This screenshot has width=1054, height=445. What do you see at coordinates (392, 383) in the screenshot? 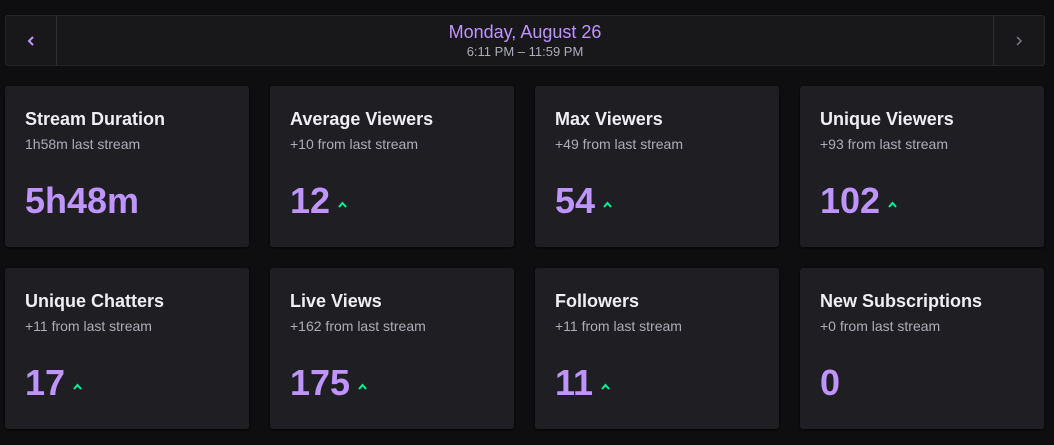
I see `card-value-row: 175` at bounding box center [392, 383].